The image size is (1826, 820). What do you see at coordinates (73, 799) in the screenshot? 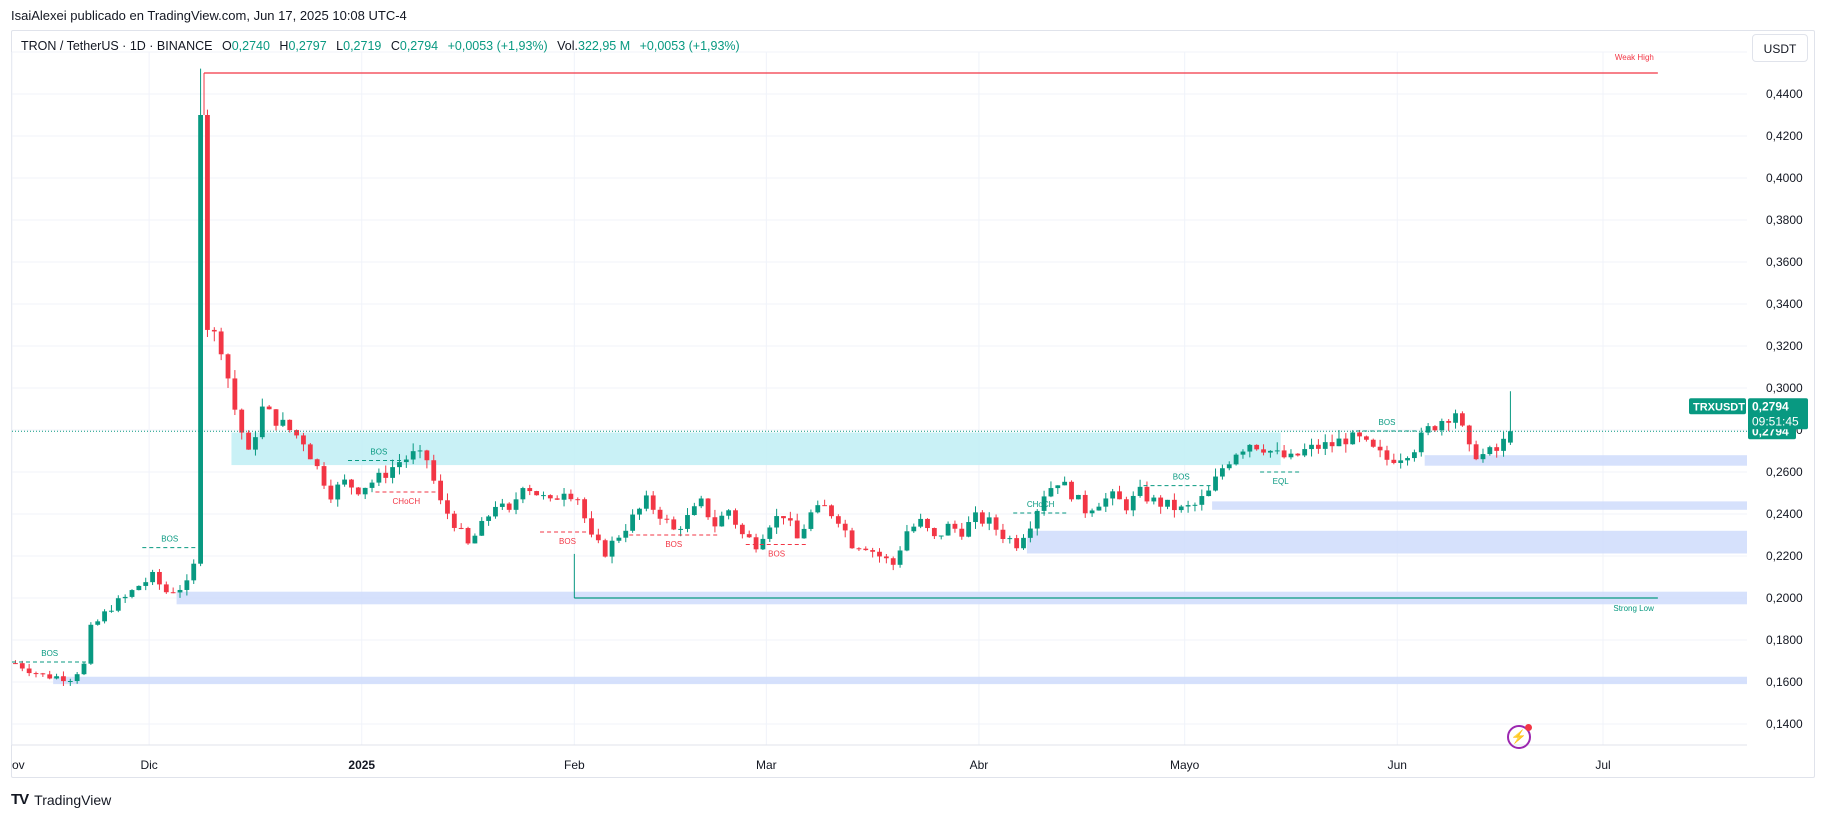
I see `brand-name: TradingView` at bounding box center [73, 799].